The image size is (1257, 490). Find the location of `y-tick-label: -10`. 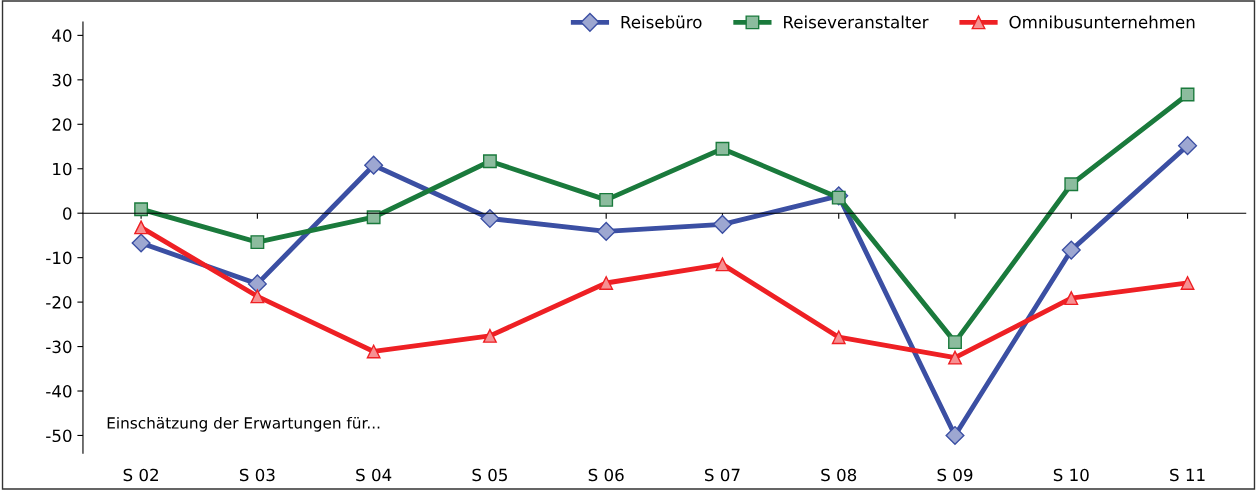

y-tick-label: -10 is located at coordinates (59, 258).